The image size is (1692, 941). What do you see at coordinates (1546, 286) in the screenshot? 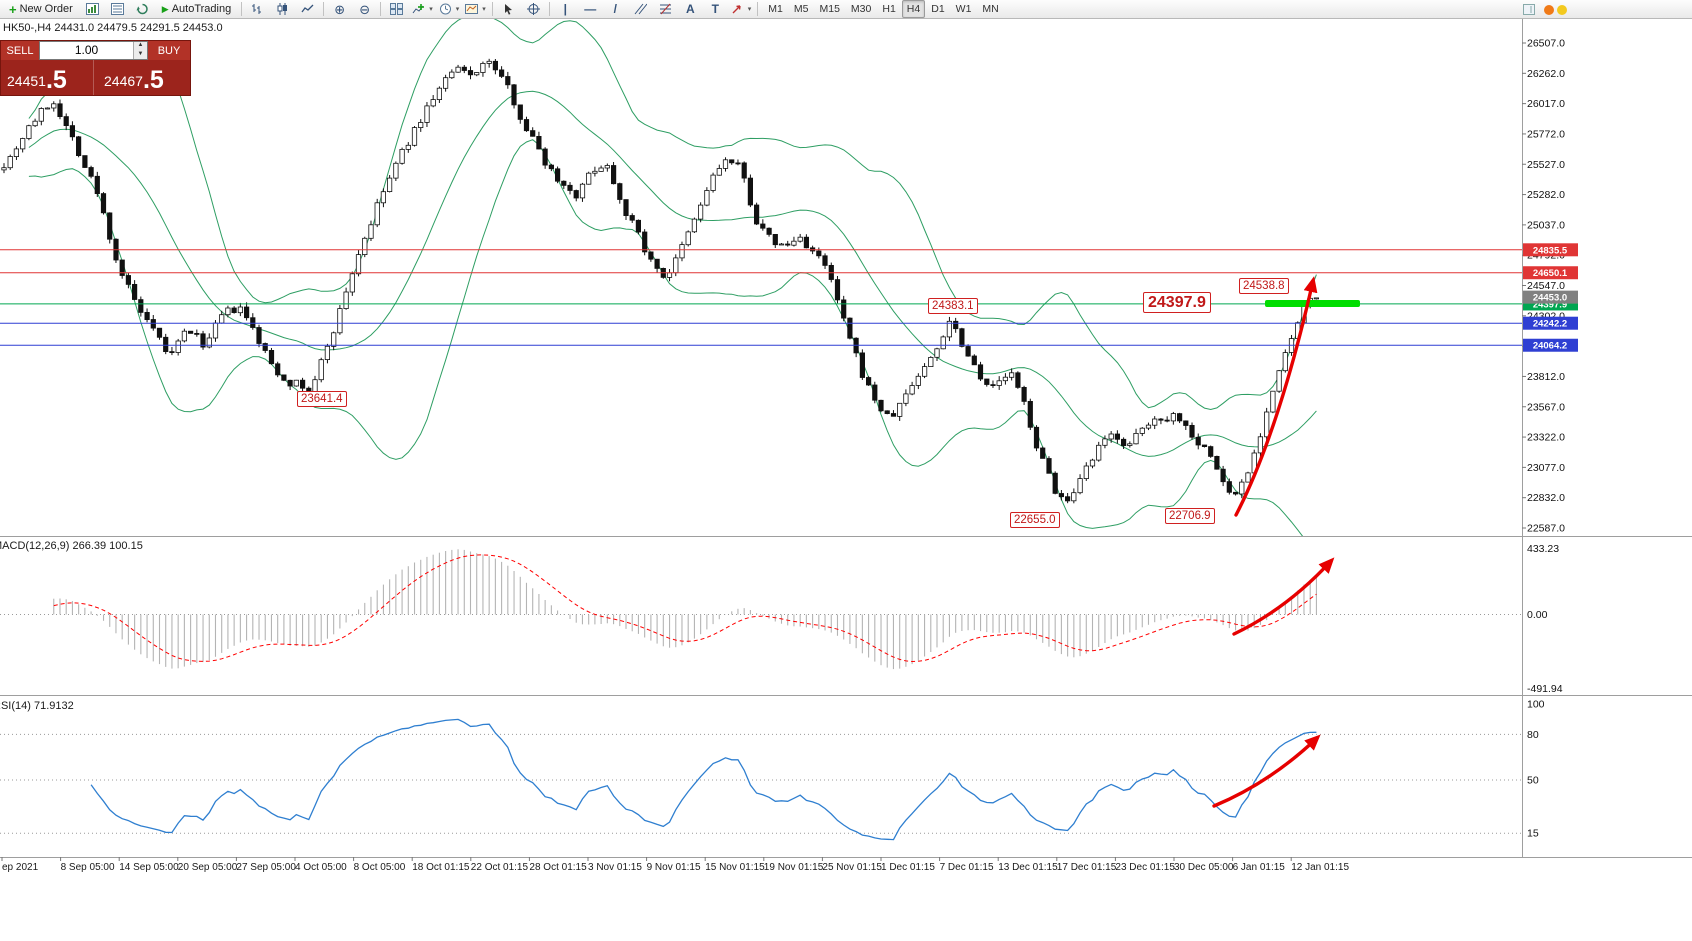
I see `svg-text: 24547.0` at bounding box center [1546, 286].